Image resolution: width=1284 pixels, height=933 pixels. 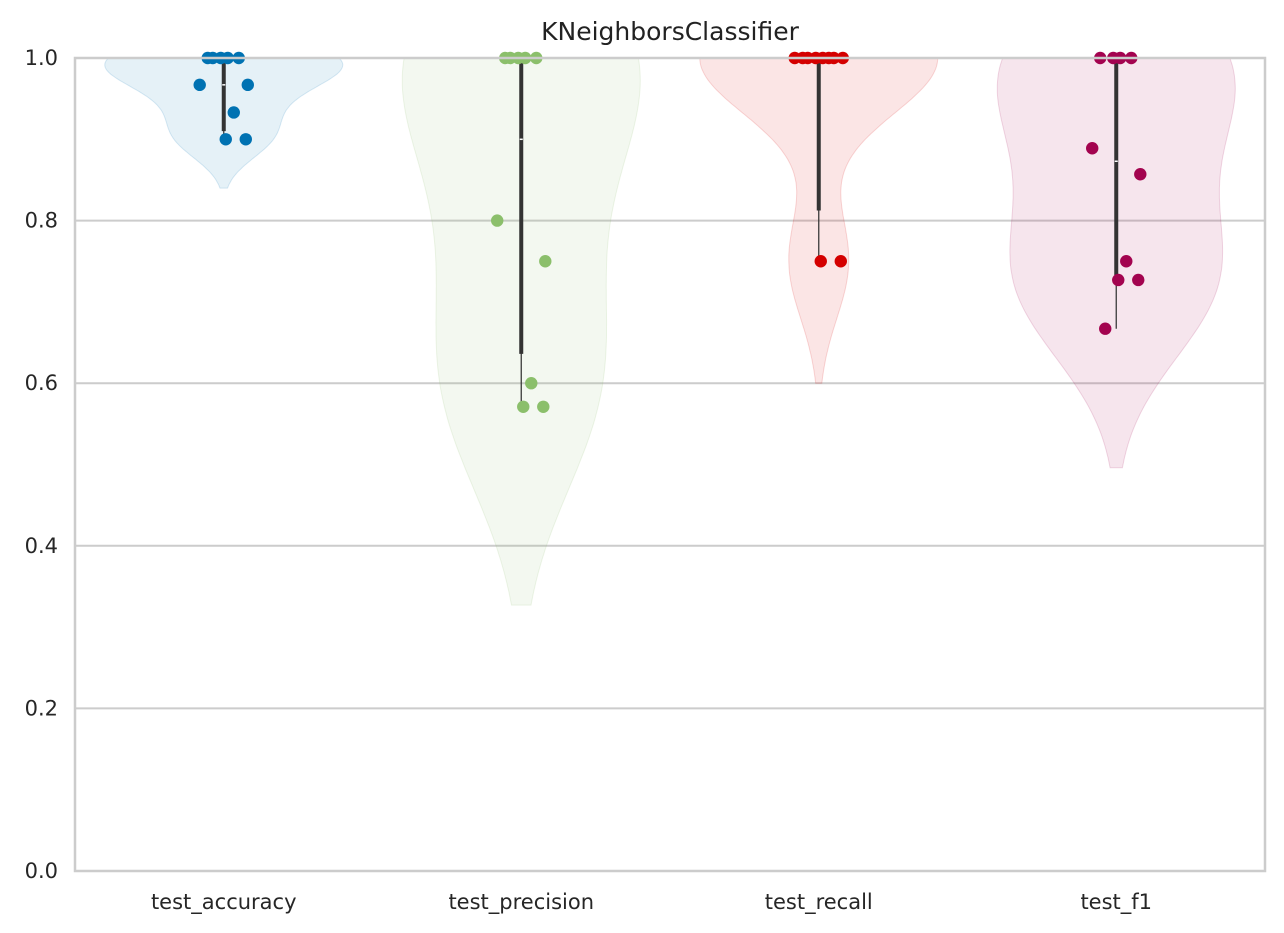 I want to click on x-tick-label: test_recall, so click(x=819, y=902).